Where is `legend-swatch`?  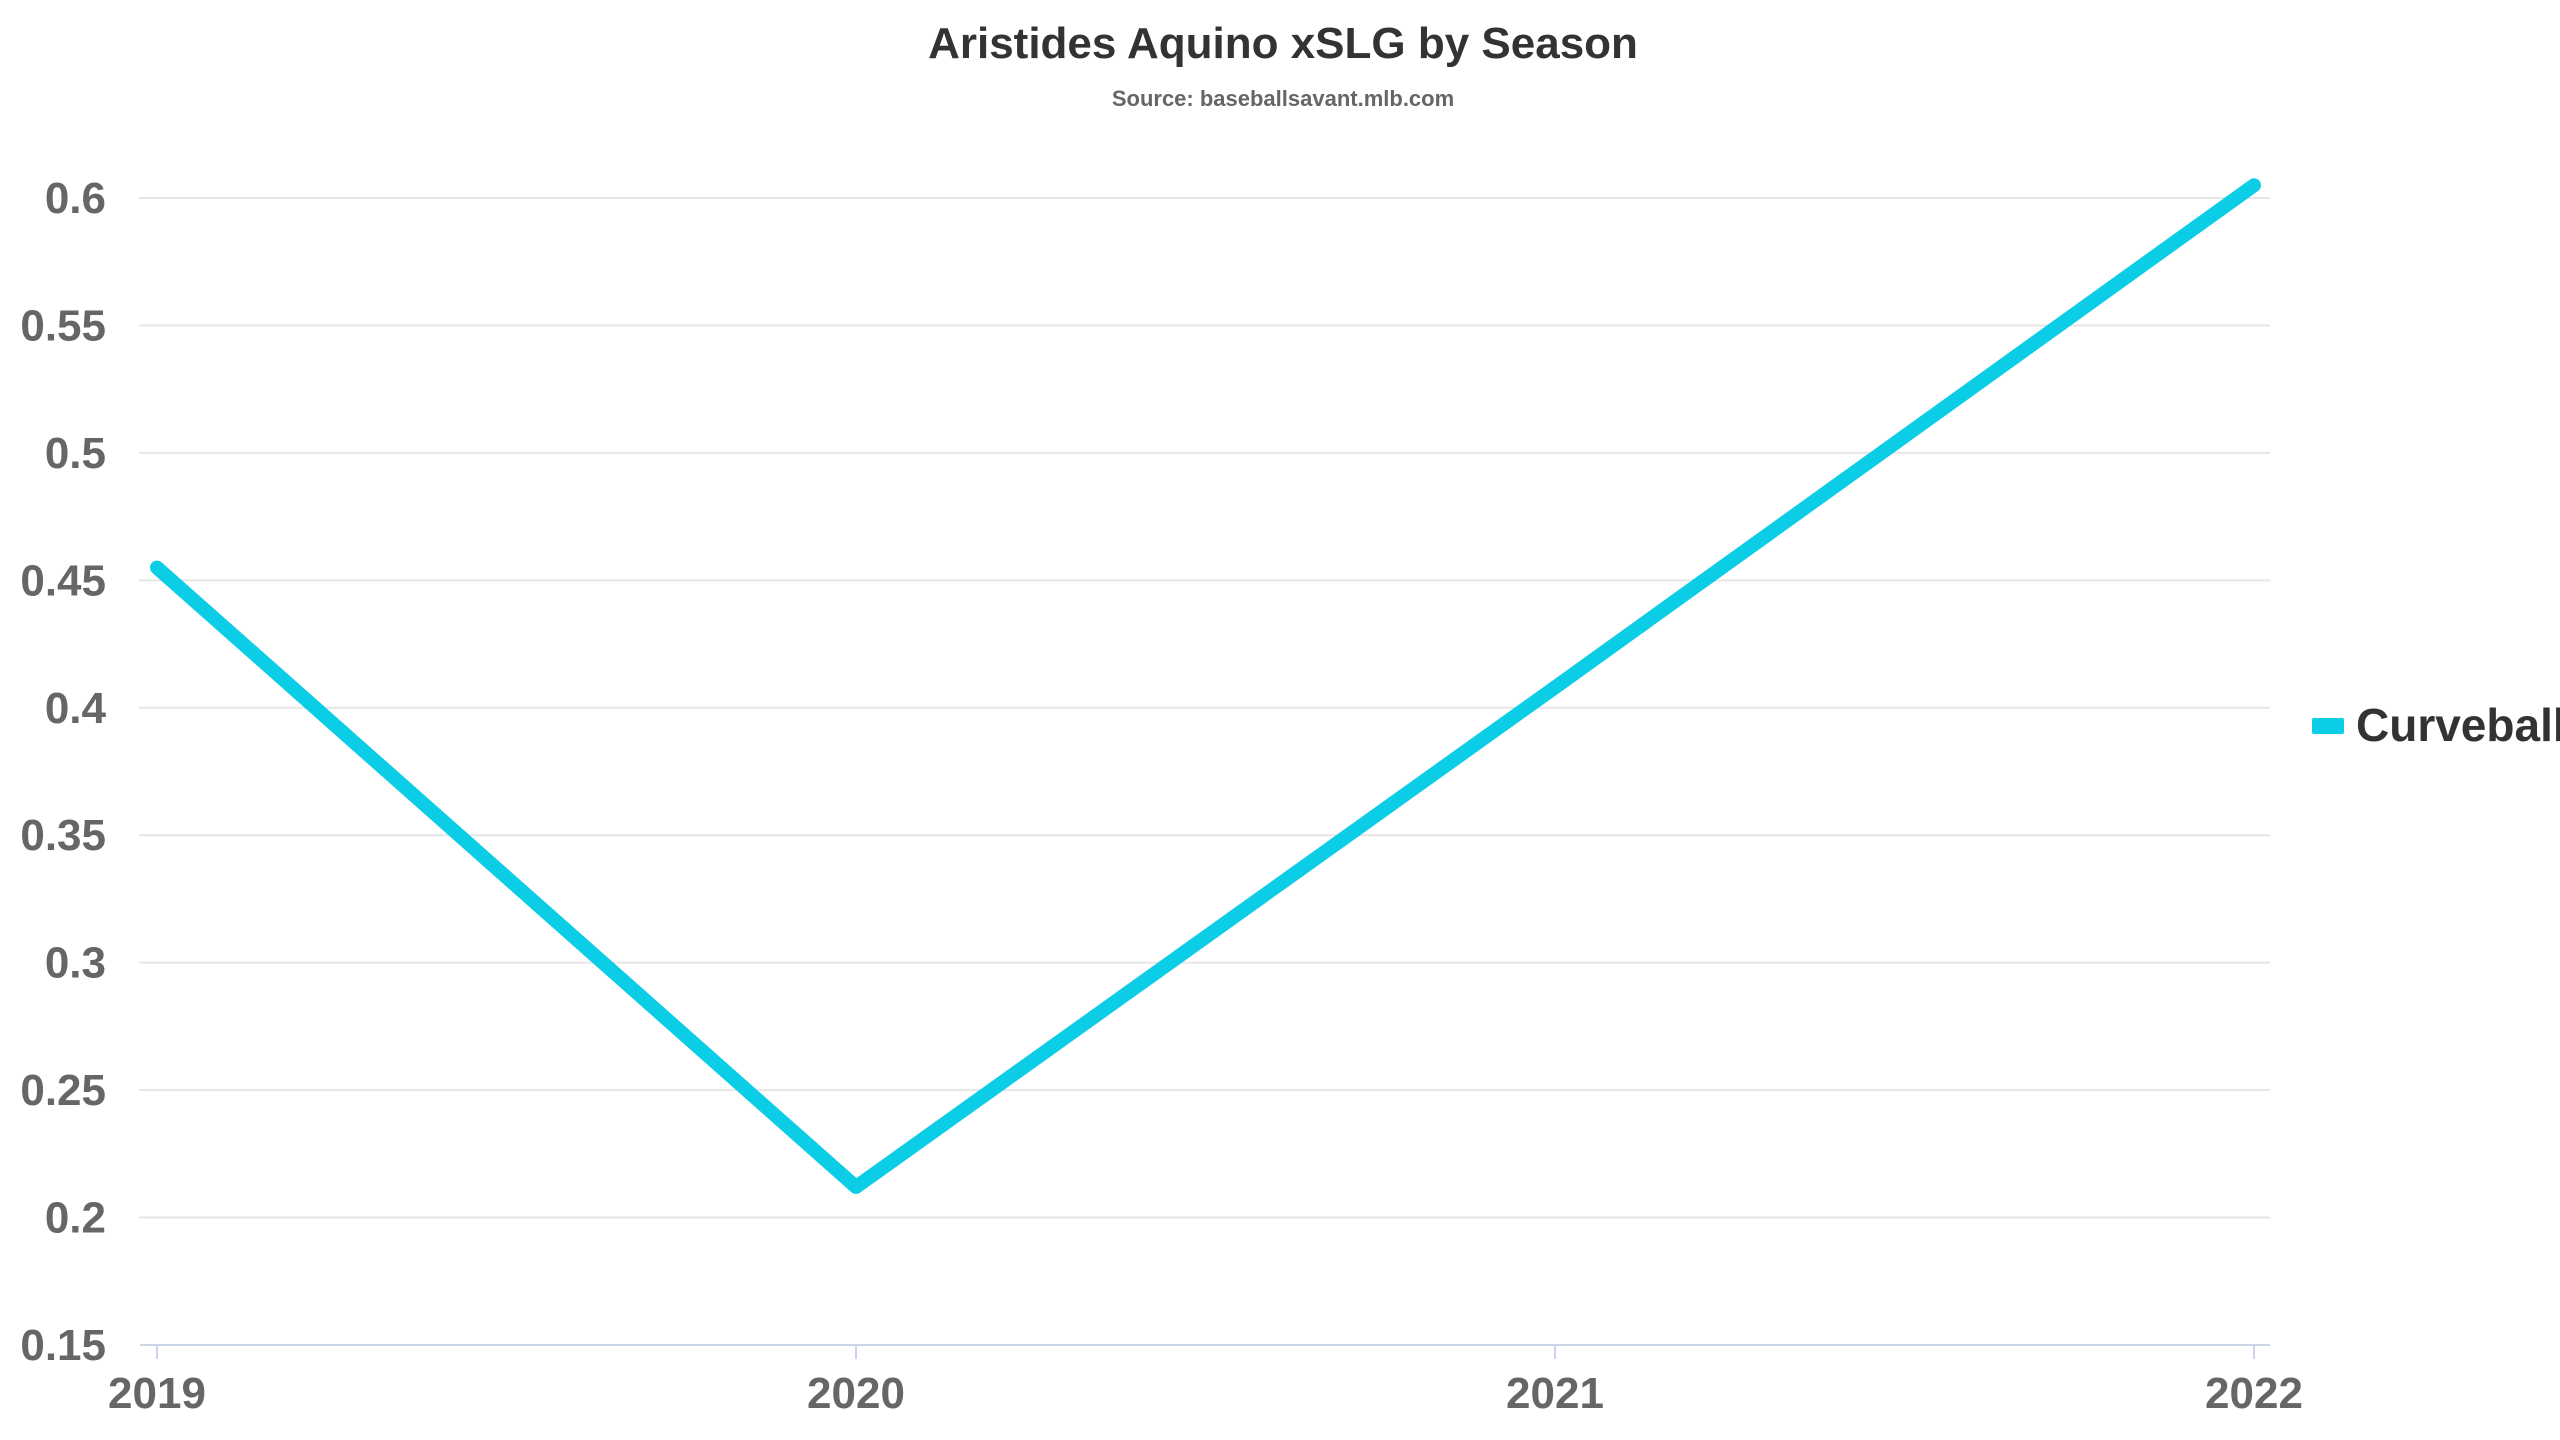
legend-swatch is located at coordinates (2328, 726).